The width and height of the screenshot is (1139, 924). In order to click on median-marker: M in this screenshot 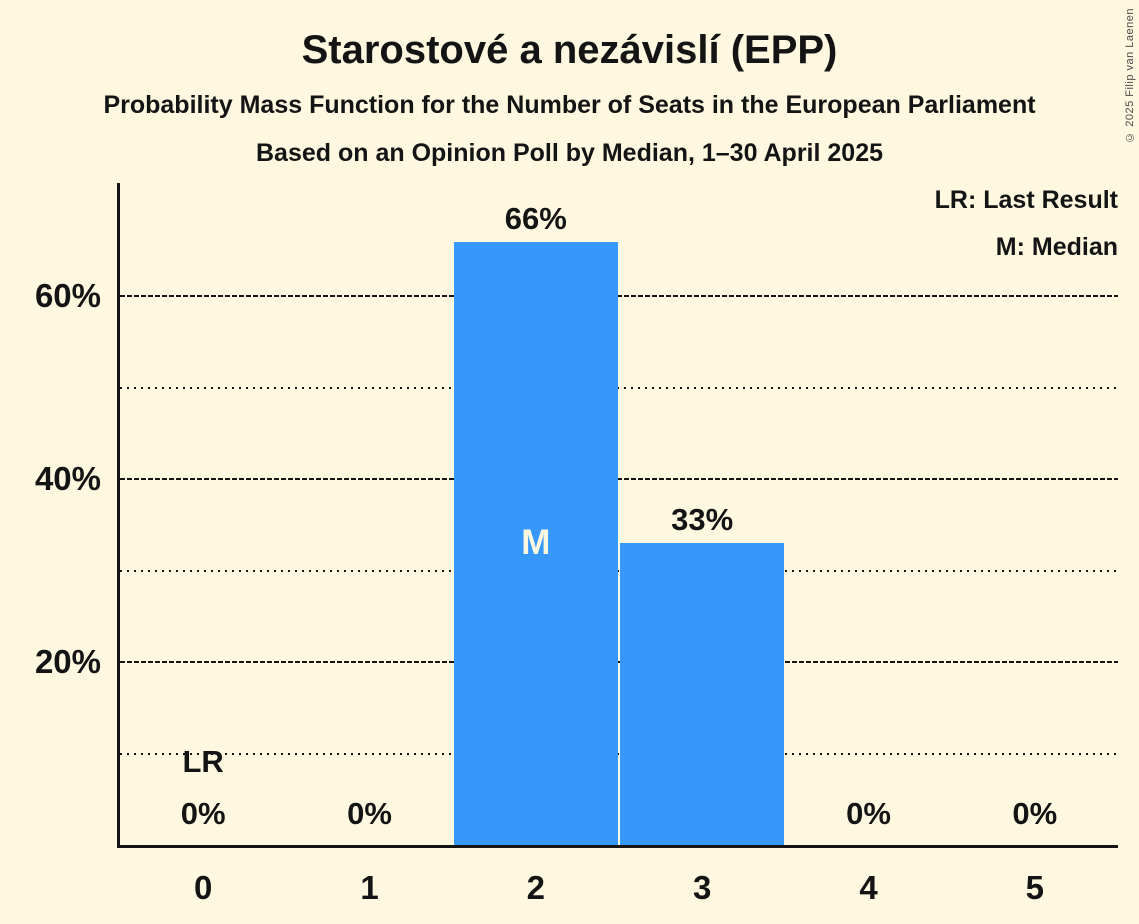, I will do `click(536, 543)`.